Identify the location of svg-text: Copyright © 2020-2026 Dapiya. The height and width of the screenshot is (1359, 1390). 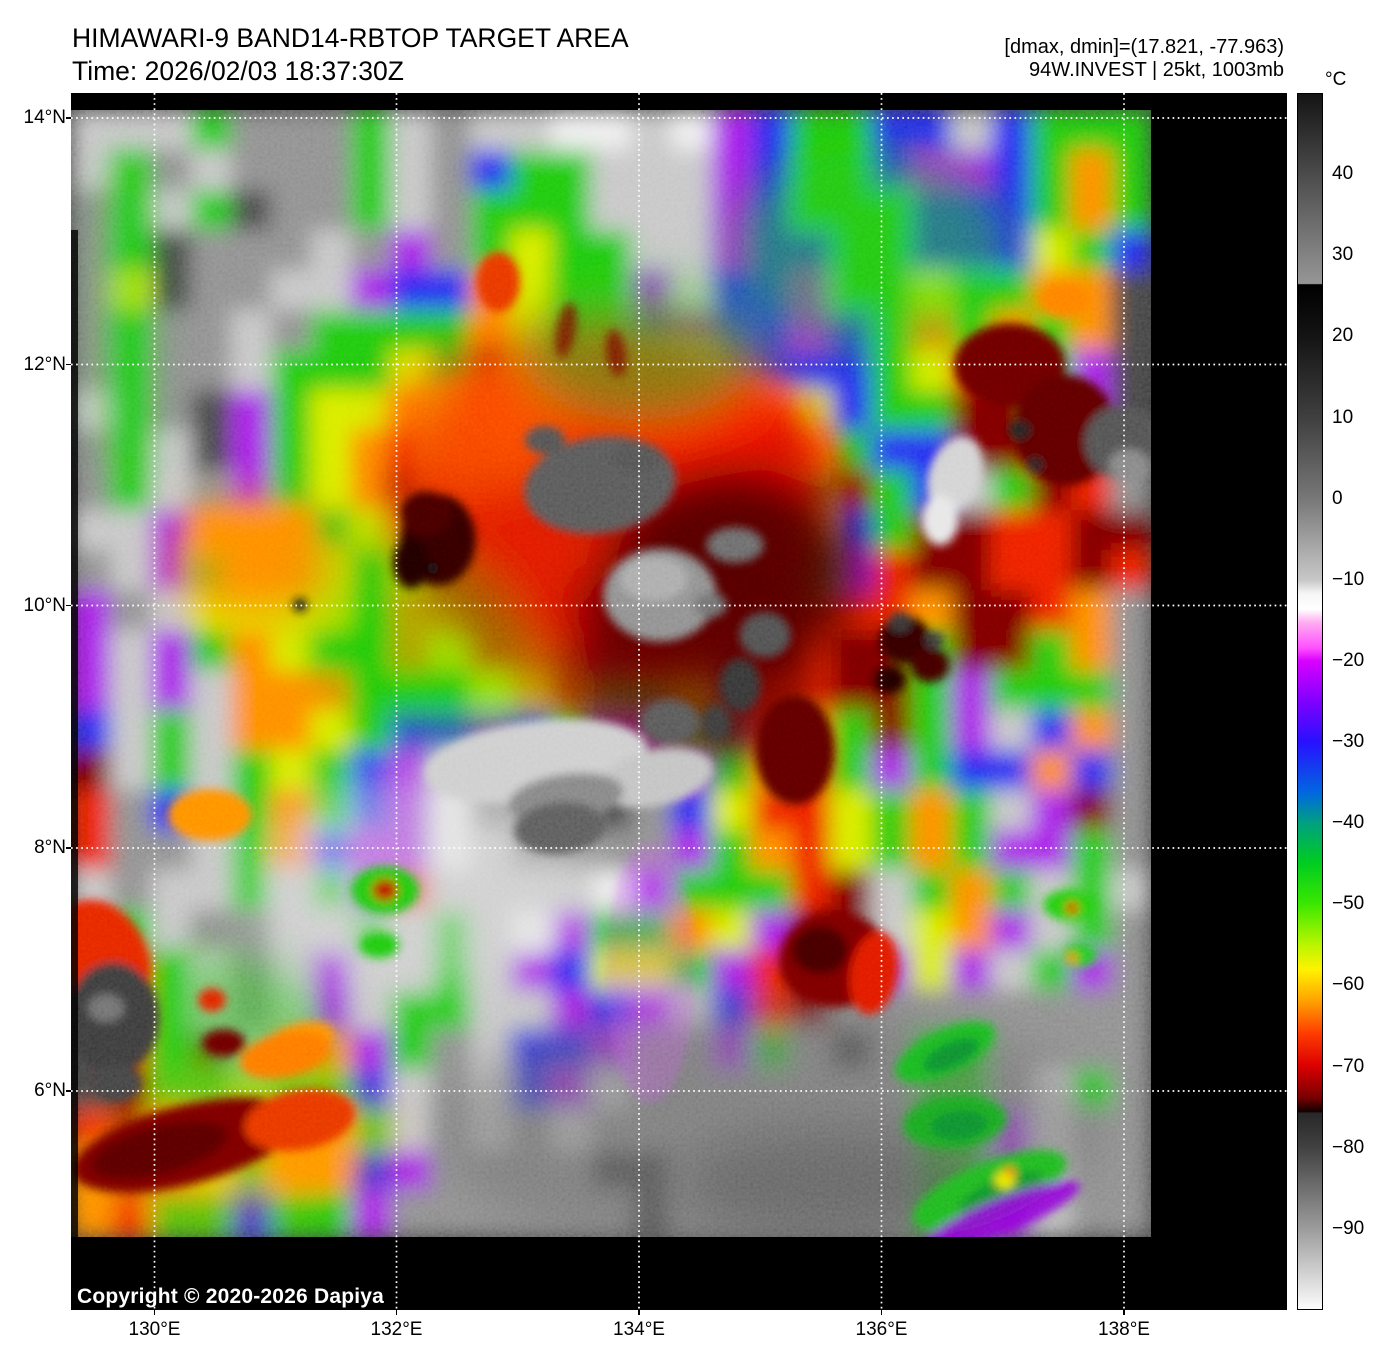
(230, 1296).